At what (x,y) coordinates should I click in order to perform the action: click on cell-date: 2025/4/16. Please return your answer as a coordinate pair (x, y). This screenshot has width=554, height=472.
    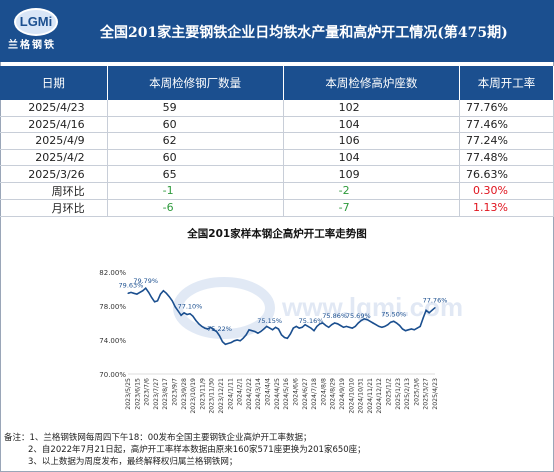
    Looking at the image, I should click on (54, 125).